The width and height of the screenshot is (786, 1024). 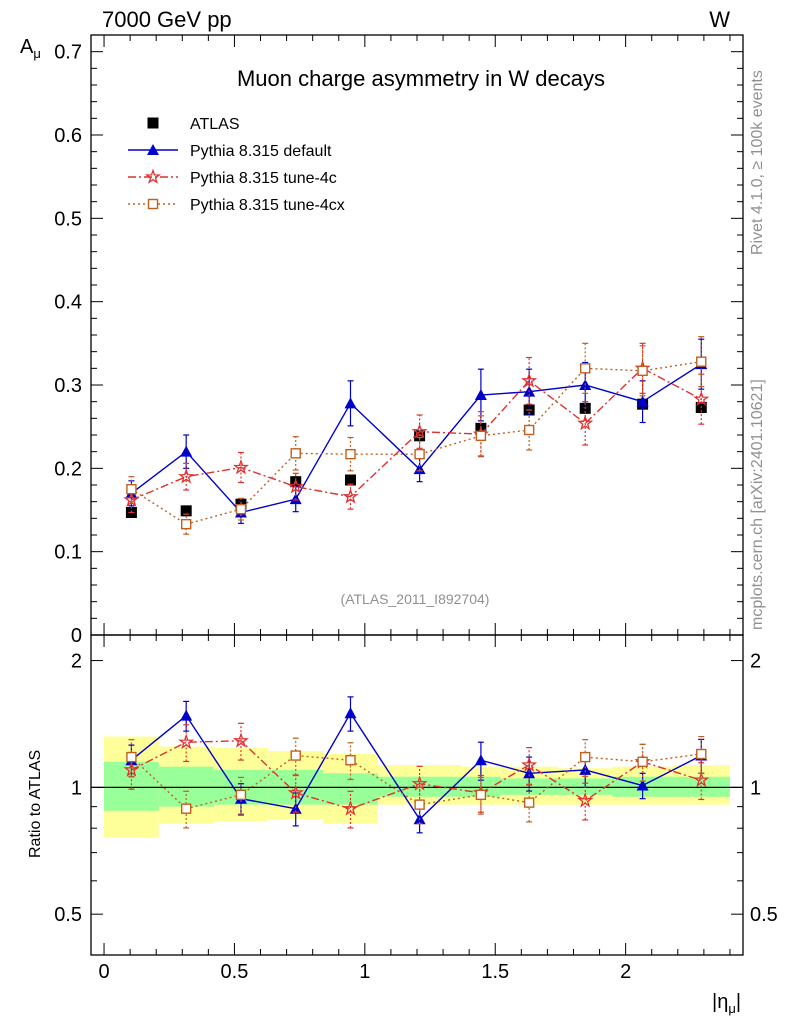 I want to click on y-tick-label: 0.5, so click(x=68, y=219).